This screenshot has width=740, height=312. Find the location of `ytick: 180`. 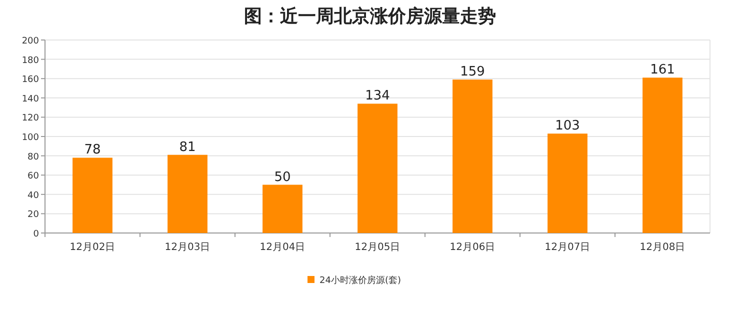

ytick: 180 is located at coordinates (30, 61).